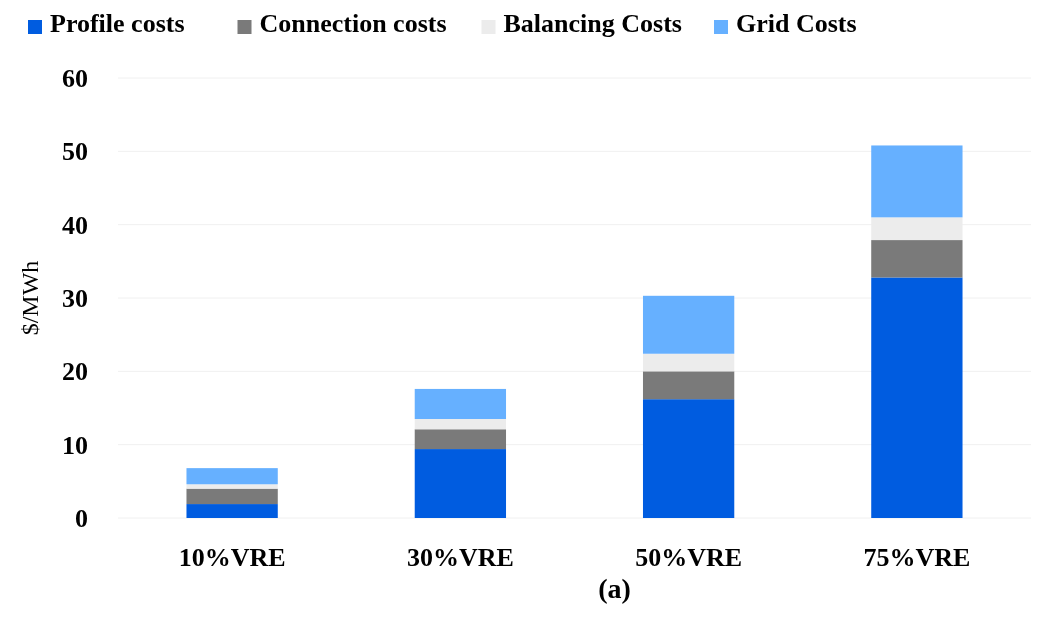 The image size is (1063, 620). I want to click on y-tick-label: 20, so click(75, 372).